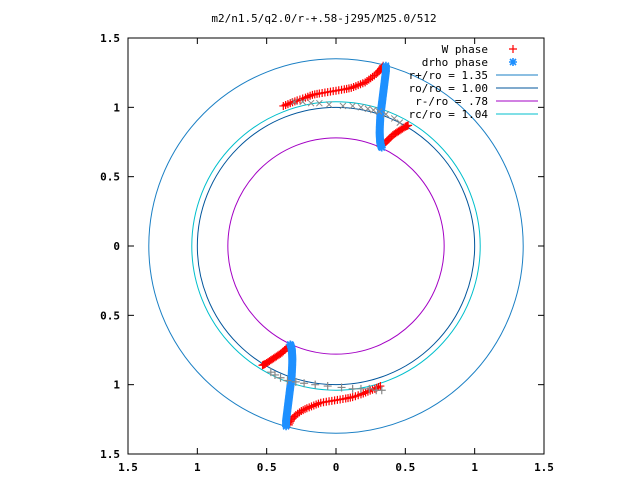 The width and height of the screenshot is (640, 480). What do you see at coordinates (405, 467) in the screenshot?
I see `x-tick-label-4: 0.5` at bounding box center [405, 467].